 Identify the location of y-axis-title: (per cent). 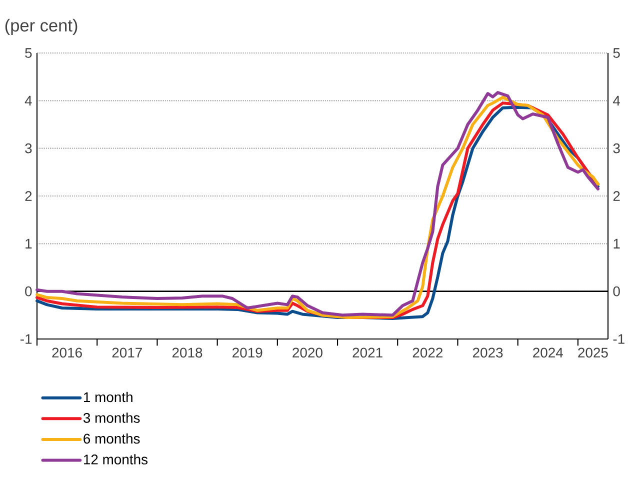
(41, 26).